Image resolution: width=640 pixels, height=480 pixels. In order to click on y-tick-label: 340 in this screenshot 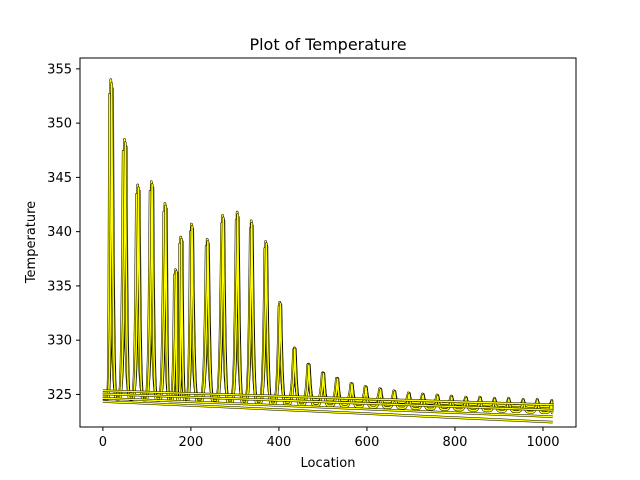, I will do `click(59, 232)`.